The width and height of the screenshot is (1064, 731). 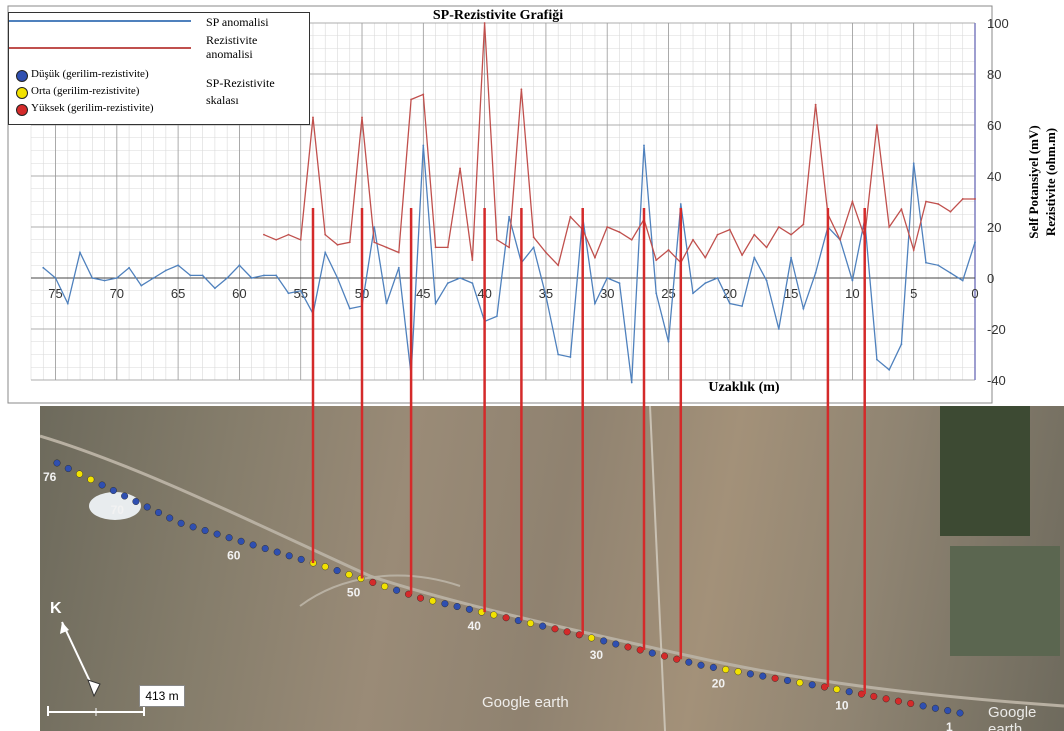 What do you see at coordinates (498, 15) in the screenshot?
I see `chart-title: SP-Rezistivite Grafiği` at bounding box center [498, 15].